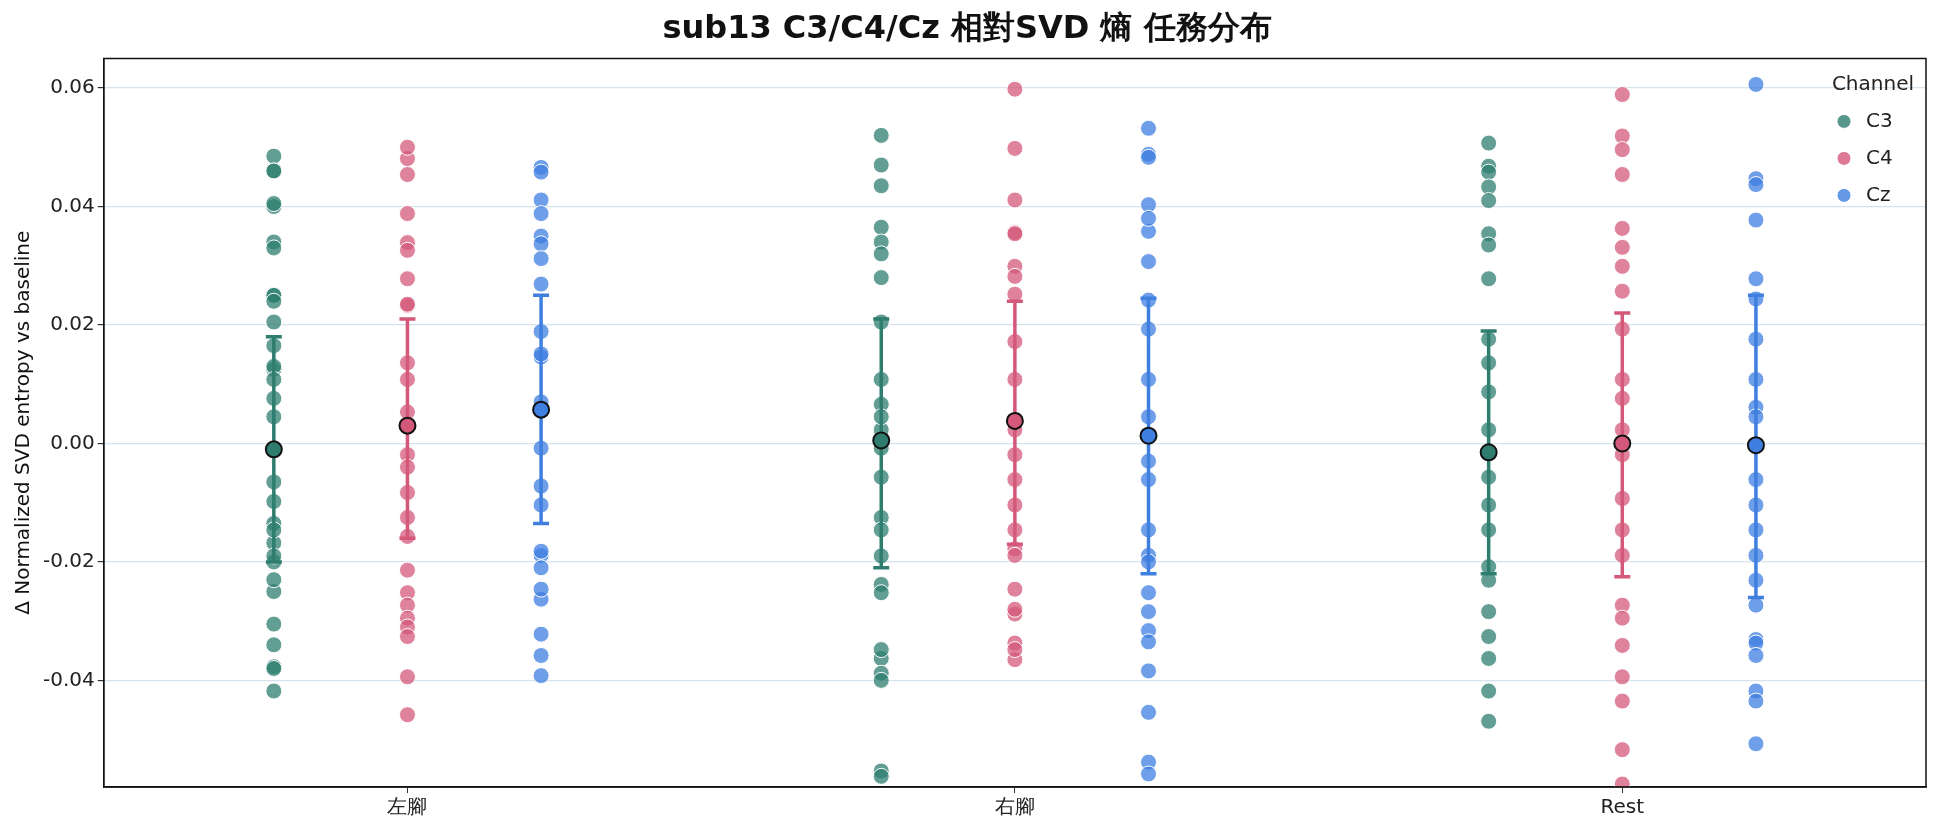  I want to click on y-axis-title: Δ Normalized SVD entropy vs baseline, so click(22, 422).